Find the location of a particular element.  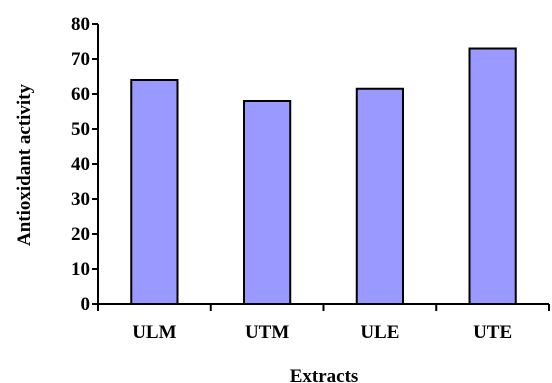

y-tick-label: 60 is located at coordinates (80, 94).